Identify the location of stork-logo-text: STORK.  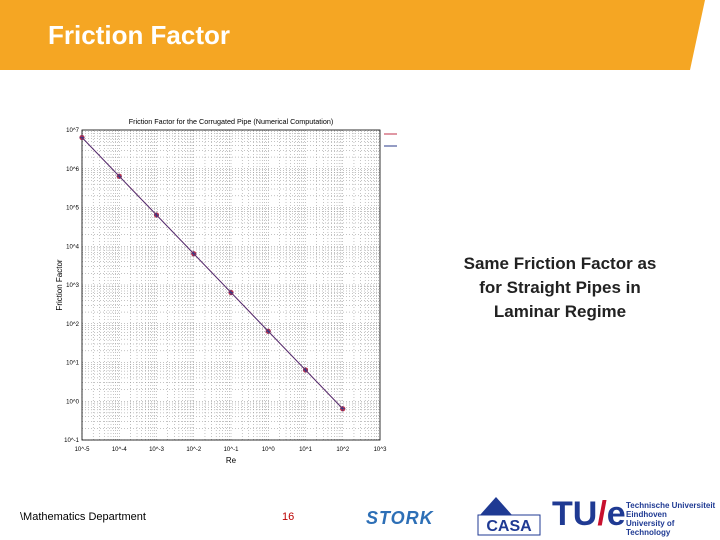
(400, 518).